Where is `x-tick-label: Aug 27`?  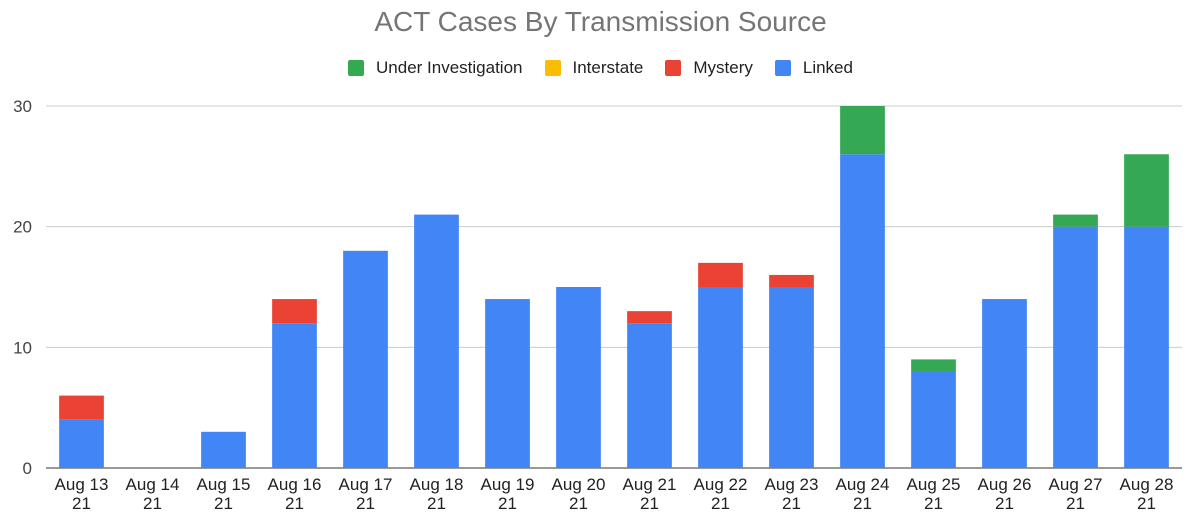 x-tick-label: Aug 27 is located at coordinates (1076, 484).